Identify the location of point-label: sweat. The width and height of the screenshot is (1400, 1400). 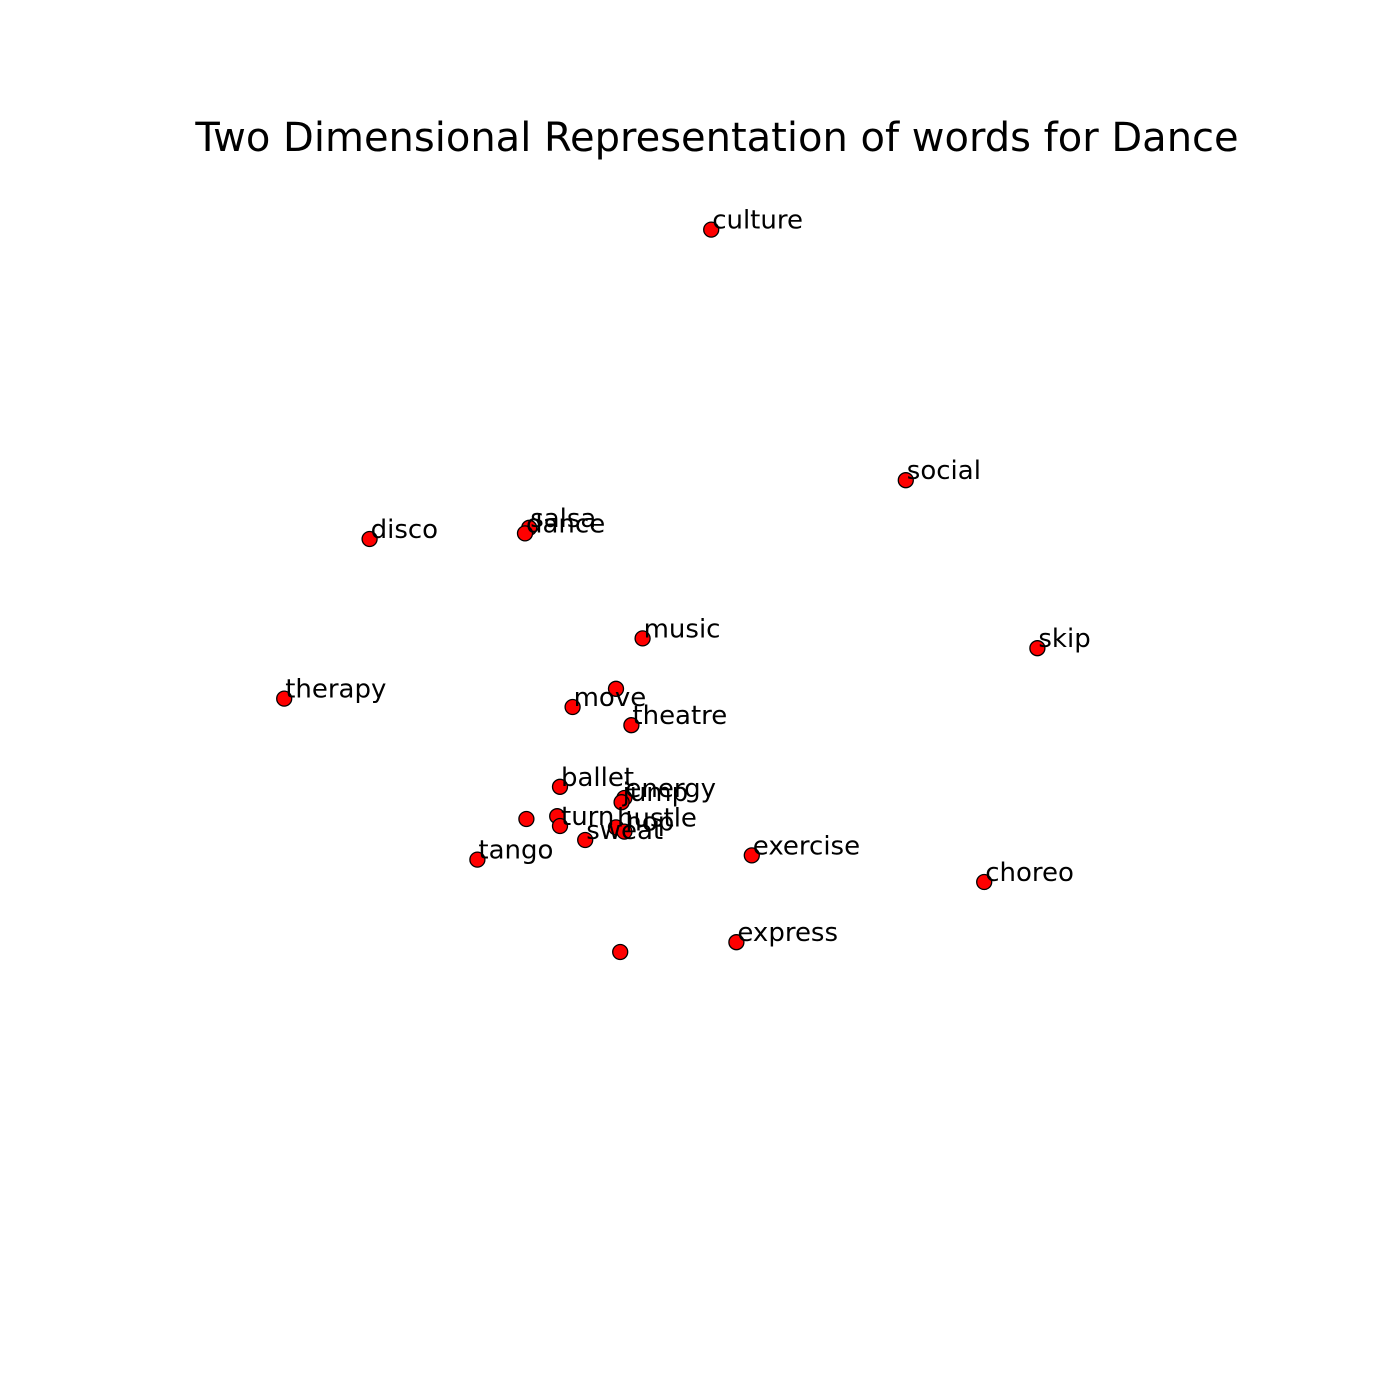
(624, 831).